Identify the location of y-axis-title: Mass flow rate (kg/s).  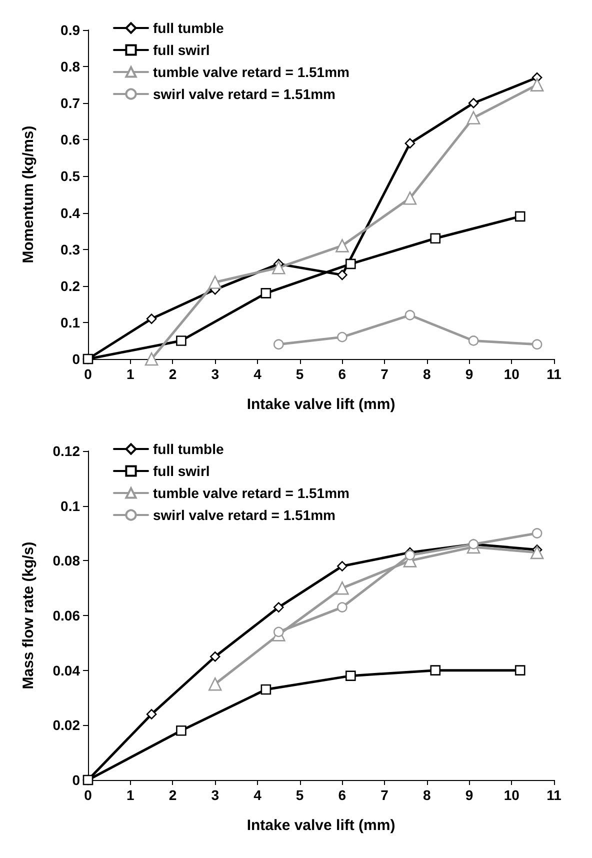
(28, 616).